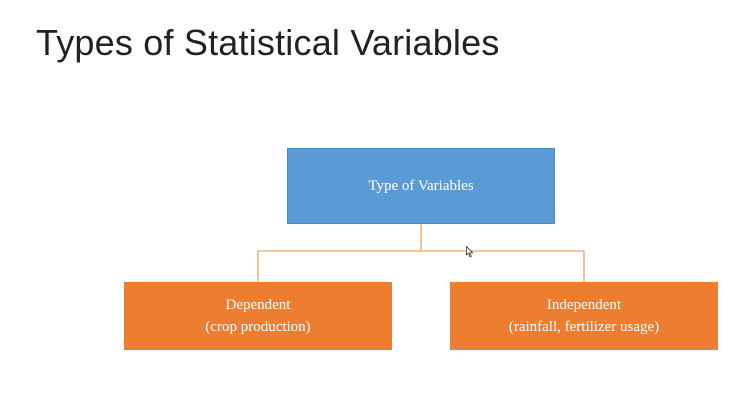  I want to click on child-node-independent-sublabel: (rainfall, fertilizer usage), so click(584, 327).